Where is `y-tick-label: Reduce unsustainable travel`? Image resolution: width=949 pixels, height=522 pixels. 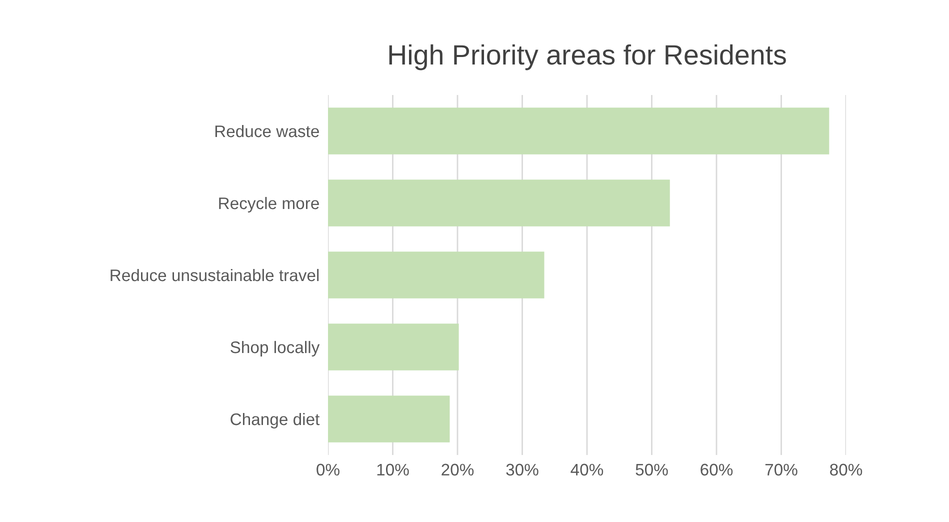
y-tick-label: Reduce unsustainable travel is located at coordinates (214, 275).